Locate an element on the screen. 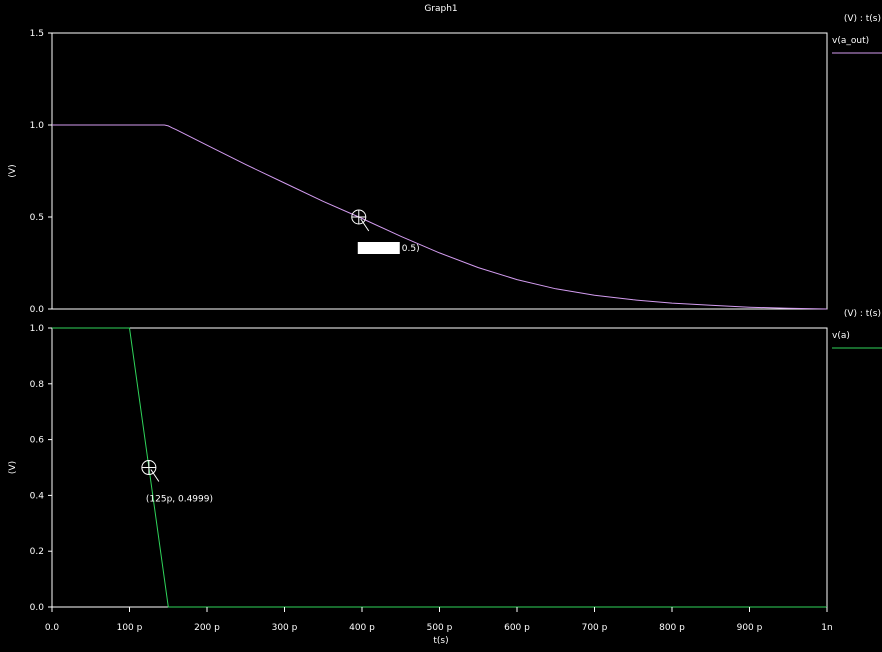 Image resolution: width=882 pixels, height=652 pixels. cursor-label-x: 395.84p is located at coordinates (377, 249).